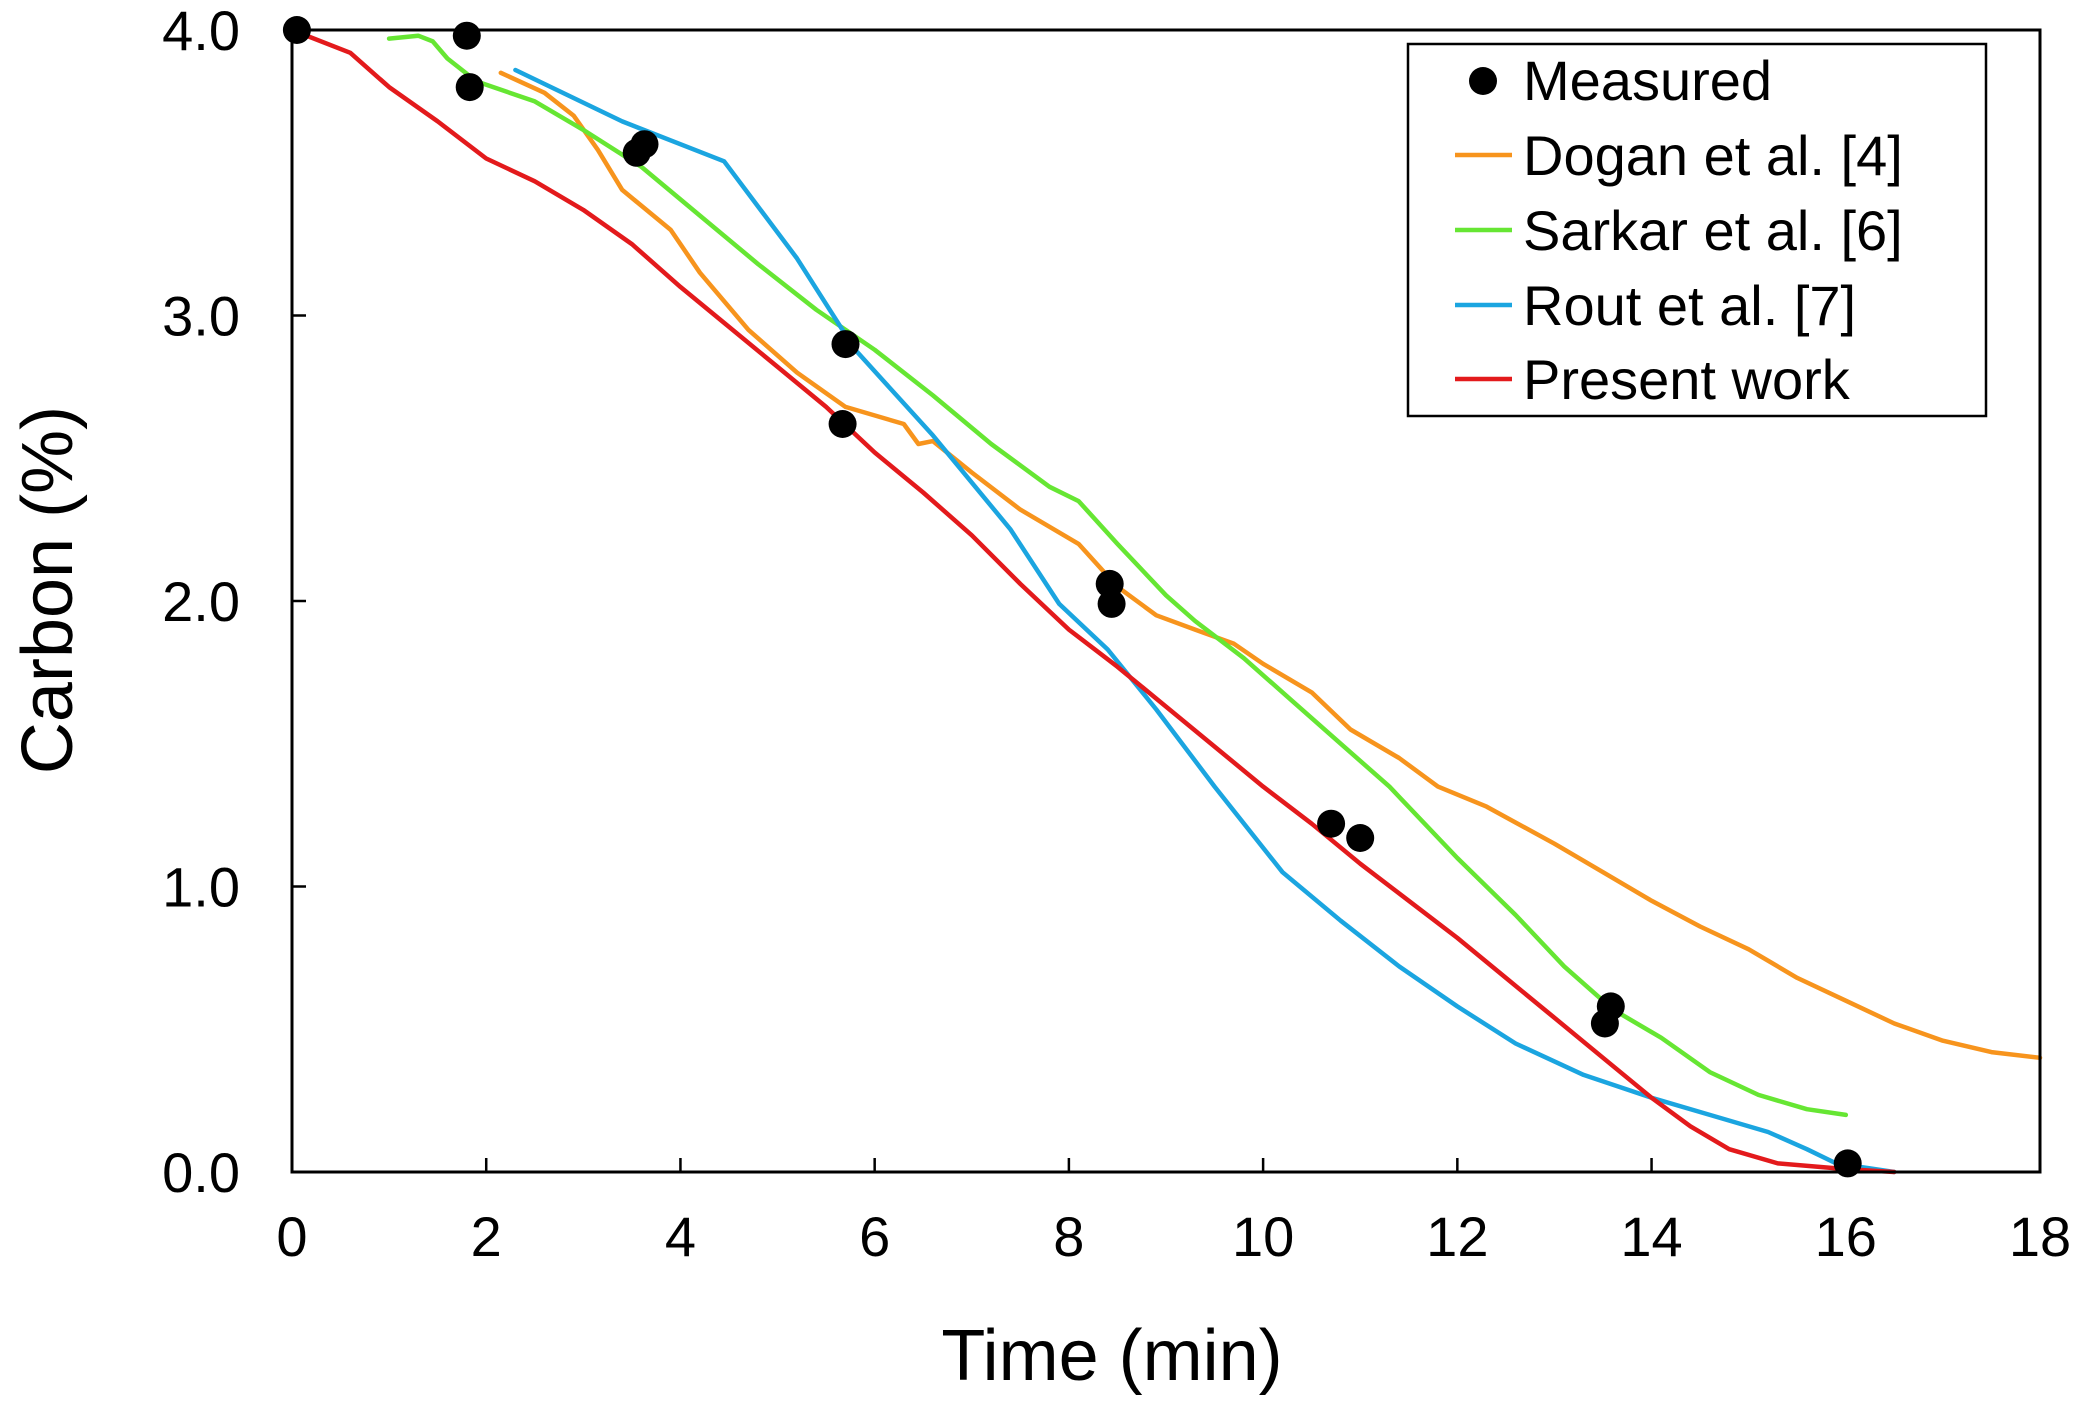 This screenshot has height=1419, width=2095. What do you see at coordinates (1687, 379) in the screenshot?
I see `legend-label-present-work: Present work` at bounding box center [1687, 379].